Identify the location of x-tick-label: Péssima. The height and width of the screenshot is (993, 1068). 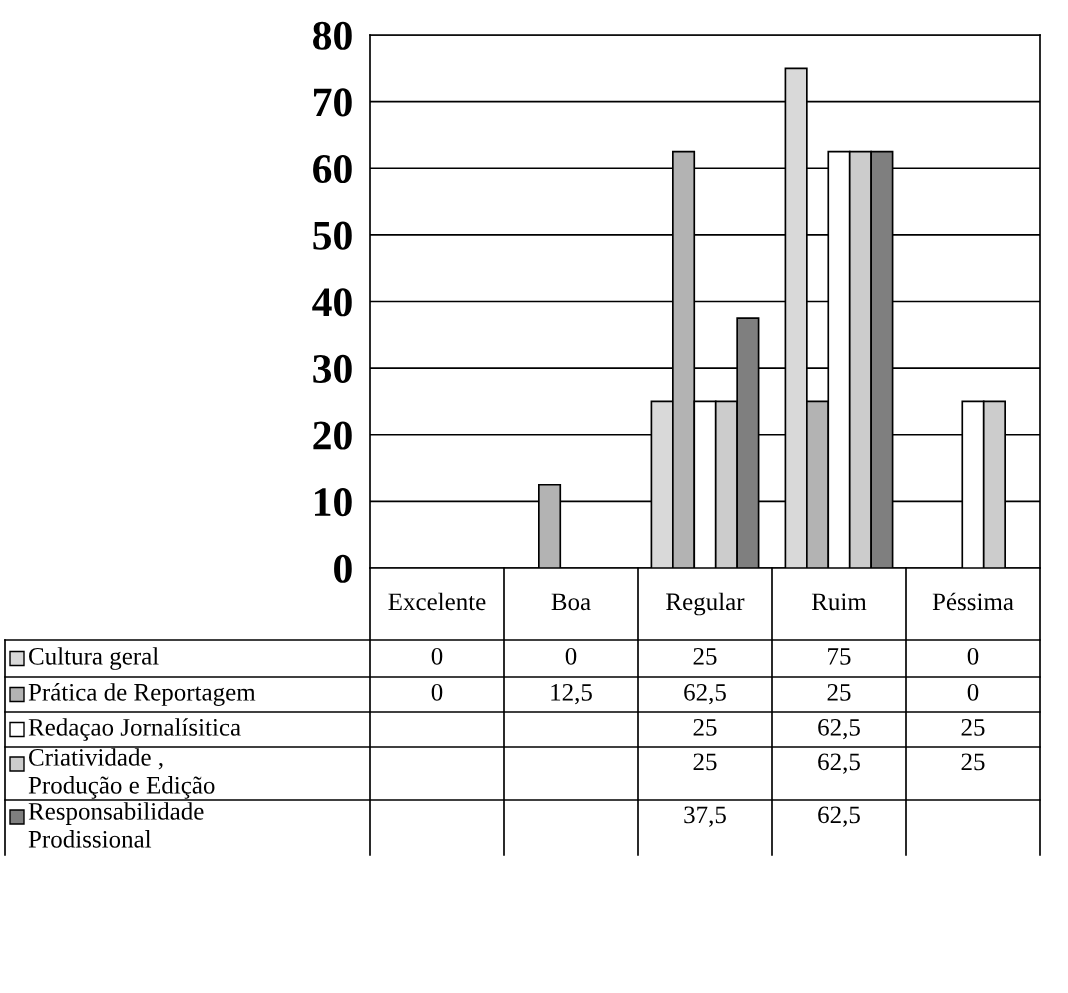
(973, 601).